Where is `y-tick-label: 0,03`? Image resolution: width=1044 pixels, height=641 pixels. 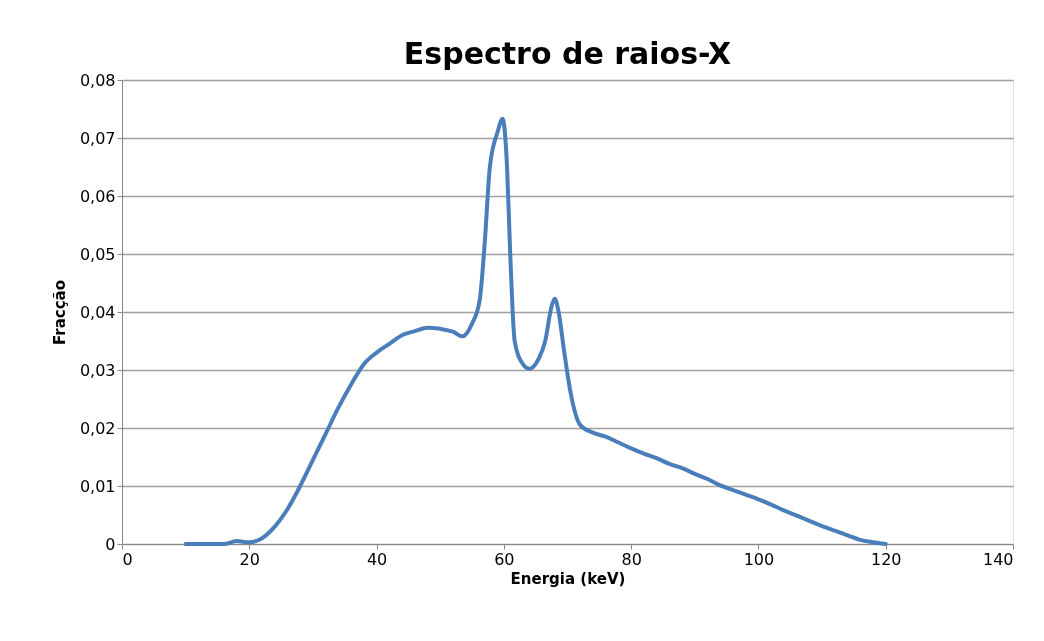 y-tick-label: 0,03 is located at coordinates (97, 370).